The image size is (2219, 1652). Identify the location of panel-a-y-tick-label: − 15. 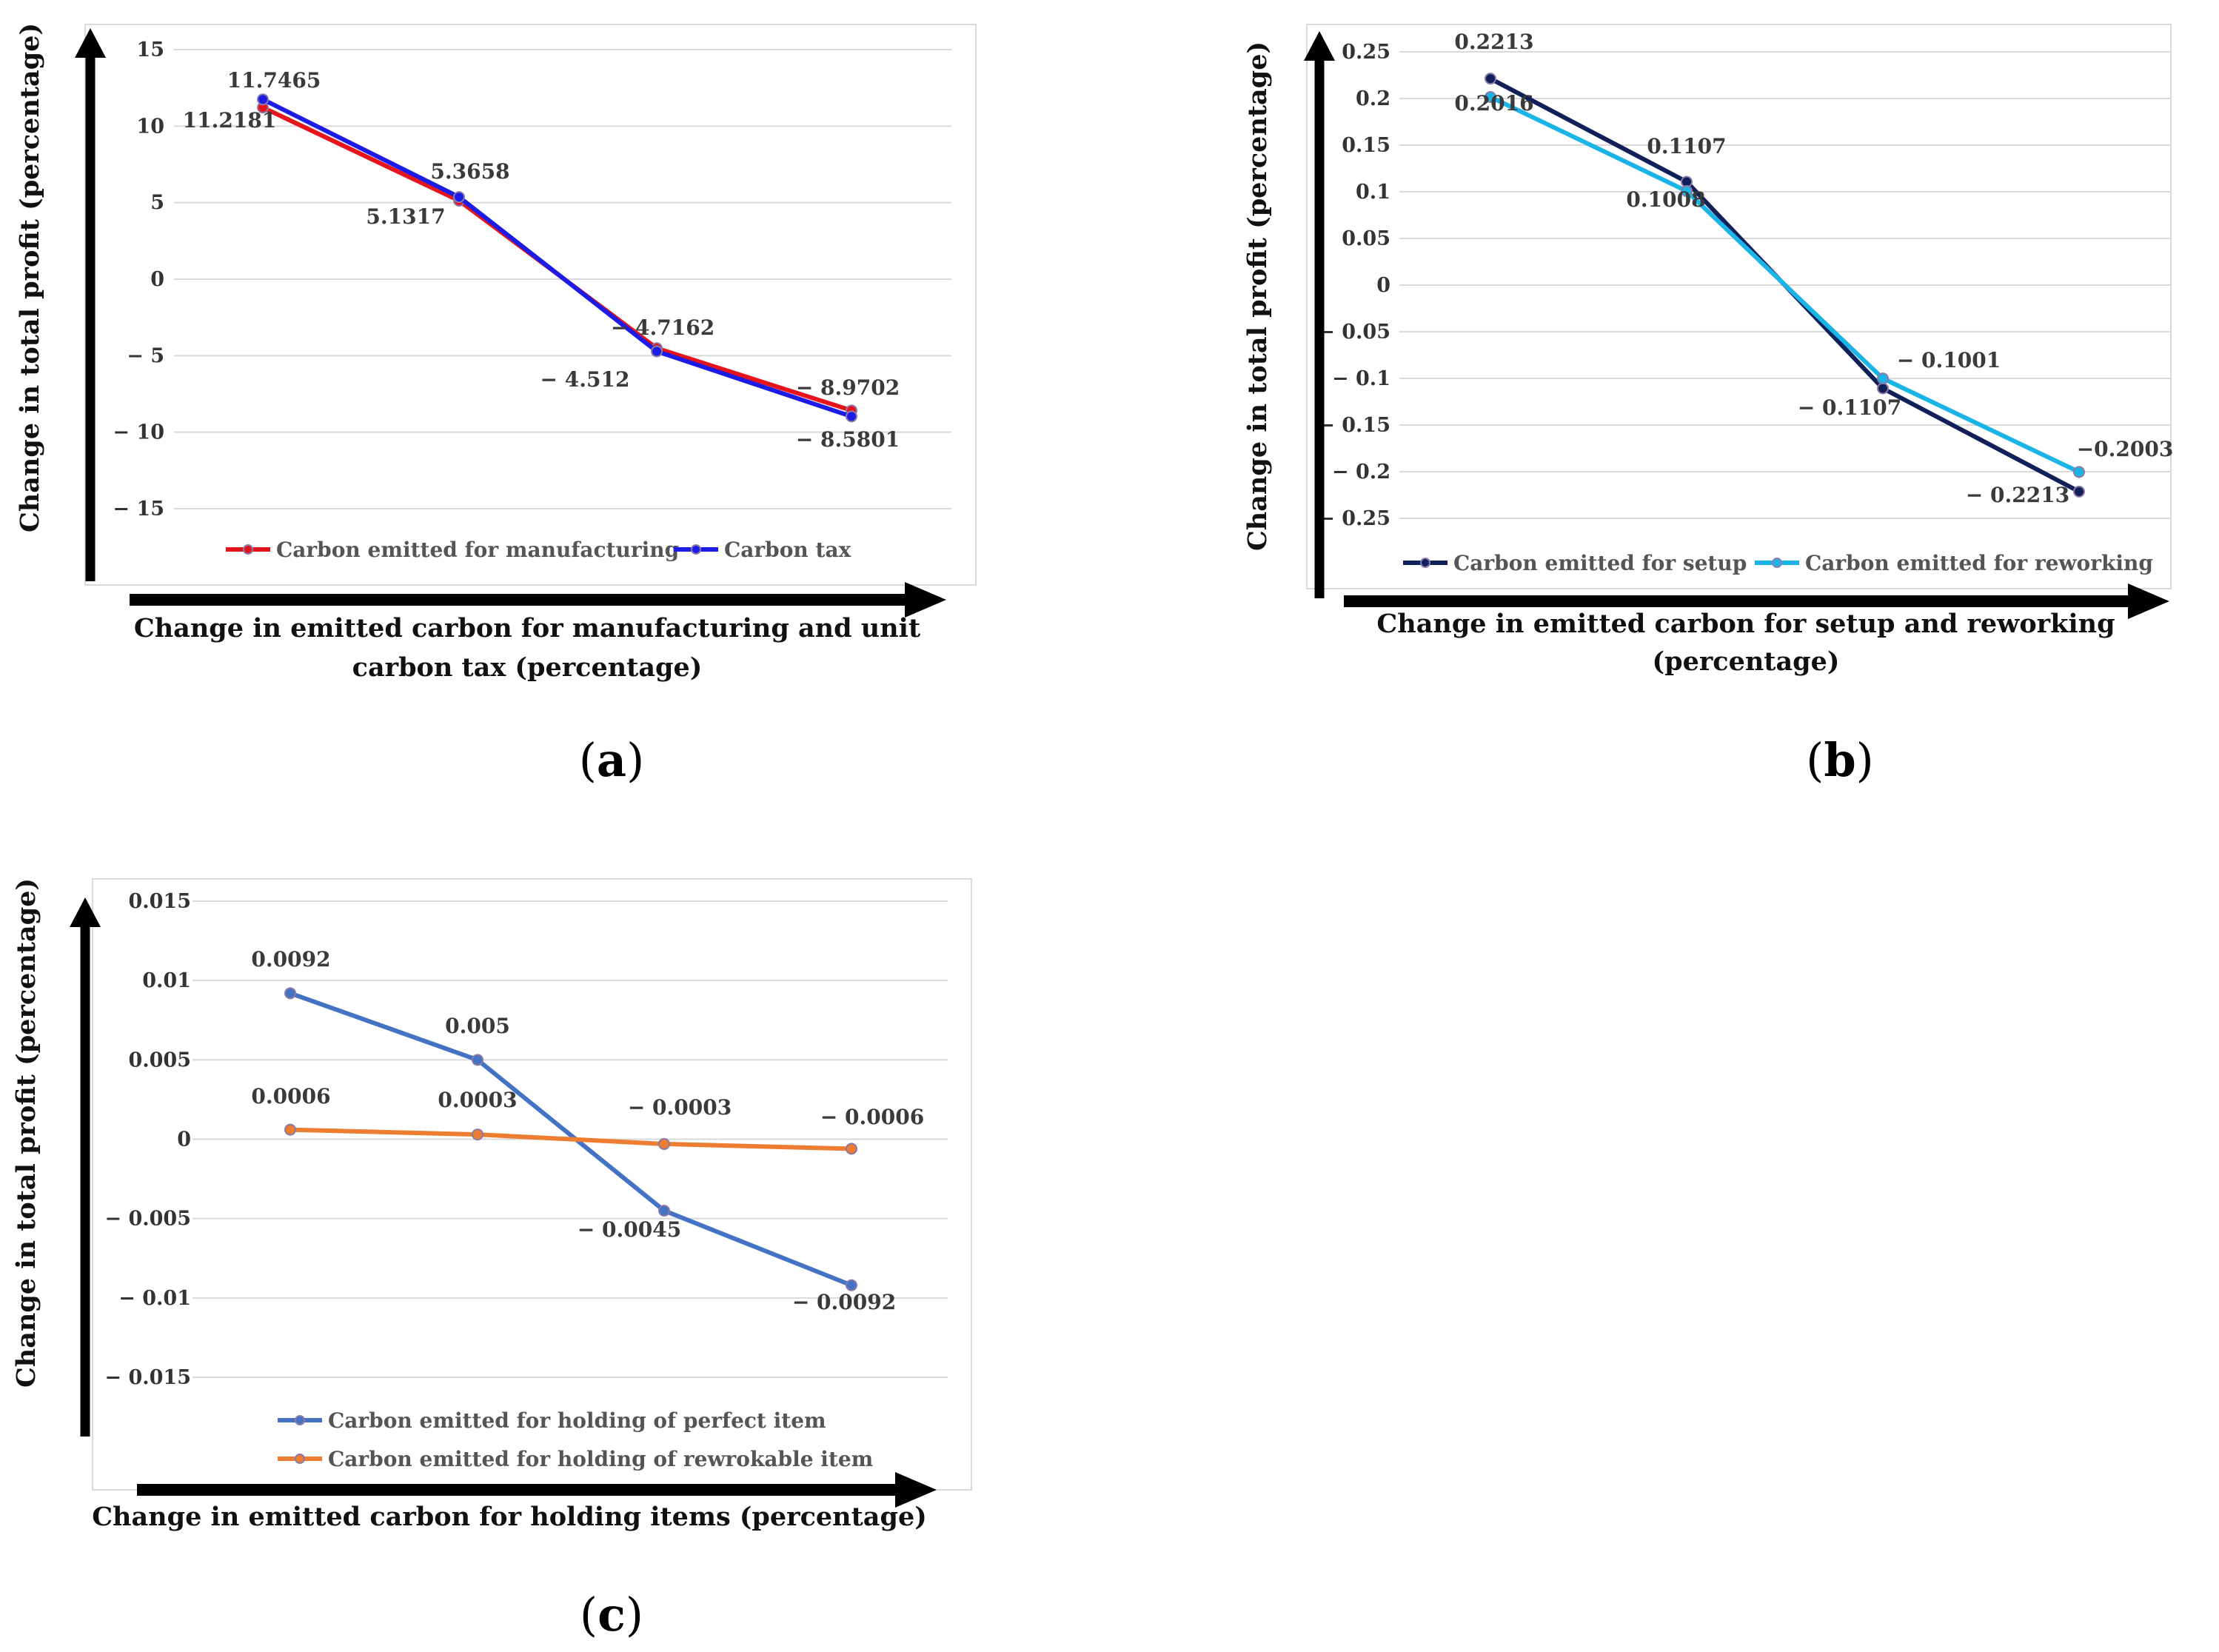
(138, 510).